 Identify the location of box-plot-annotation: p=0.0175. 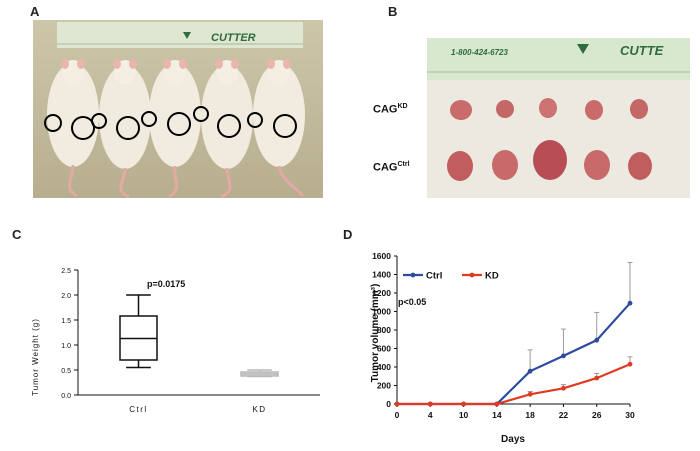
(166, 284).